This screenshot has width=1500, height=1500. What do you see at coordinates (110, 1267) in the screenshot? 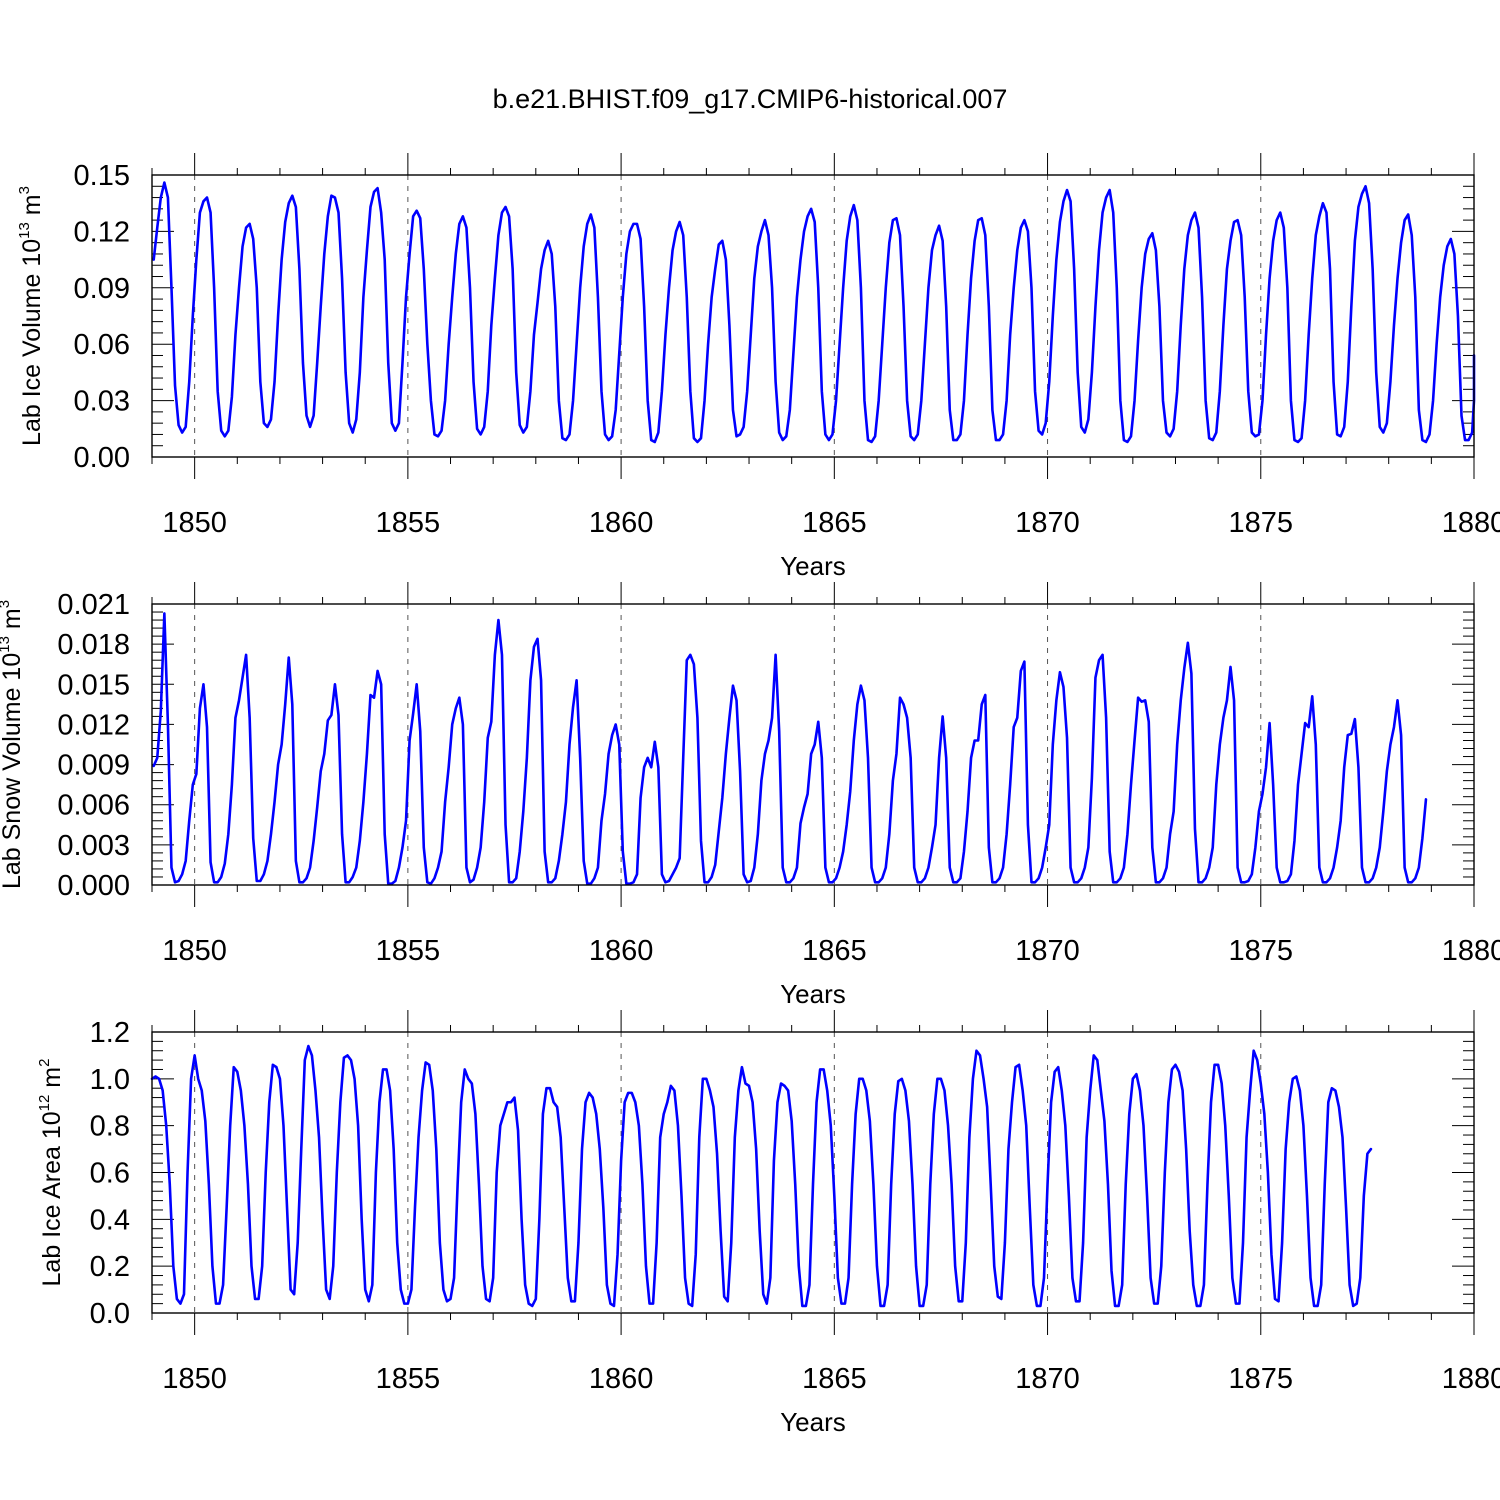
I see `y-tick-label: 0.2` at bounding box center [110, 1267].